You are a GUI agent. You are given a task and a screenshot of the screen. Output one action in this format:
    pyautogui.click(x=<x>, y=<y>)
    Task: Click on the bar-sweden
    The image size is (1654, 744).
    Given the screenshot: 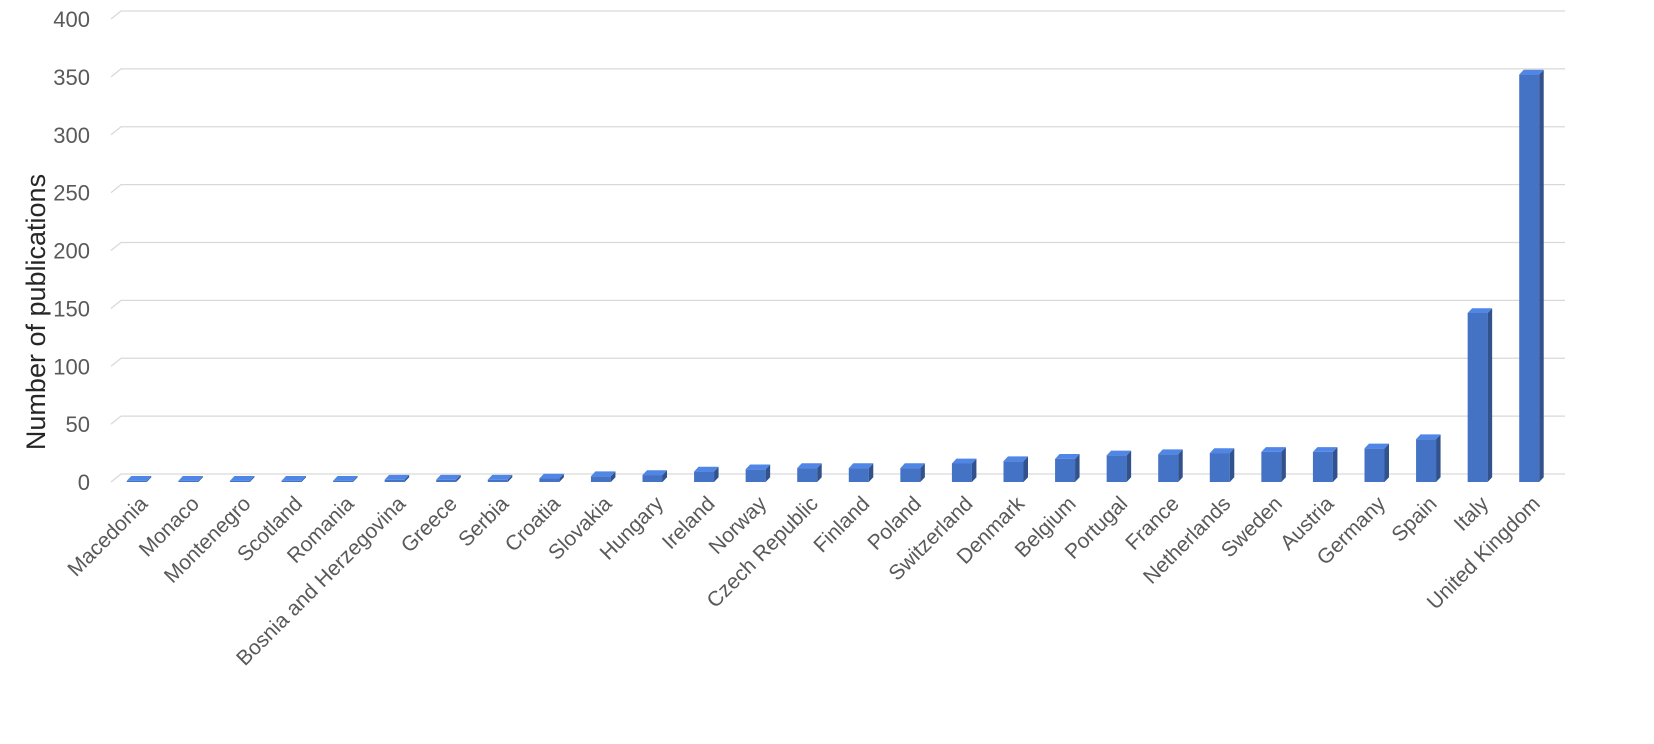 What is the action you would take?
    pyautogui.click(x=1273, y=464)
    